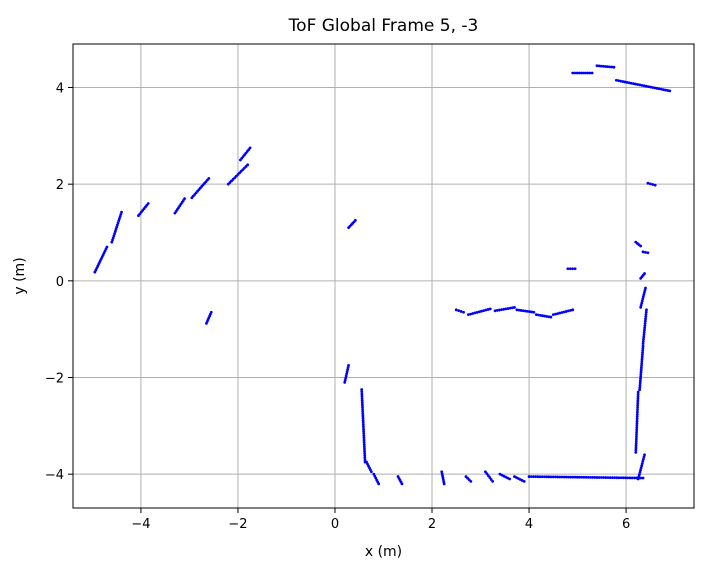  Describe the element at coordinates (237, 524) in the screenshot. I see `x-tick-label: −2` at that location.